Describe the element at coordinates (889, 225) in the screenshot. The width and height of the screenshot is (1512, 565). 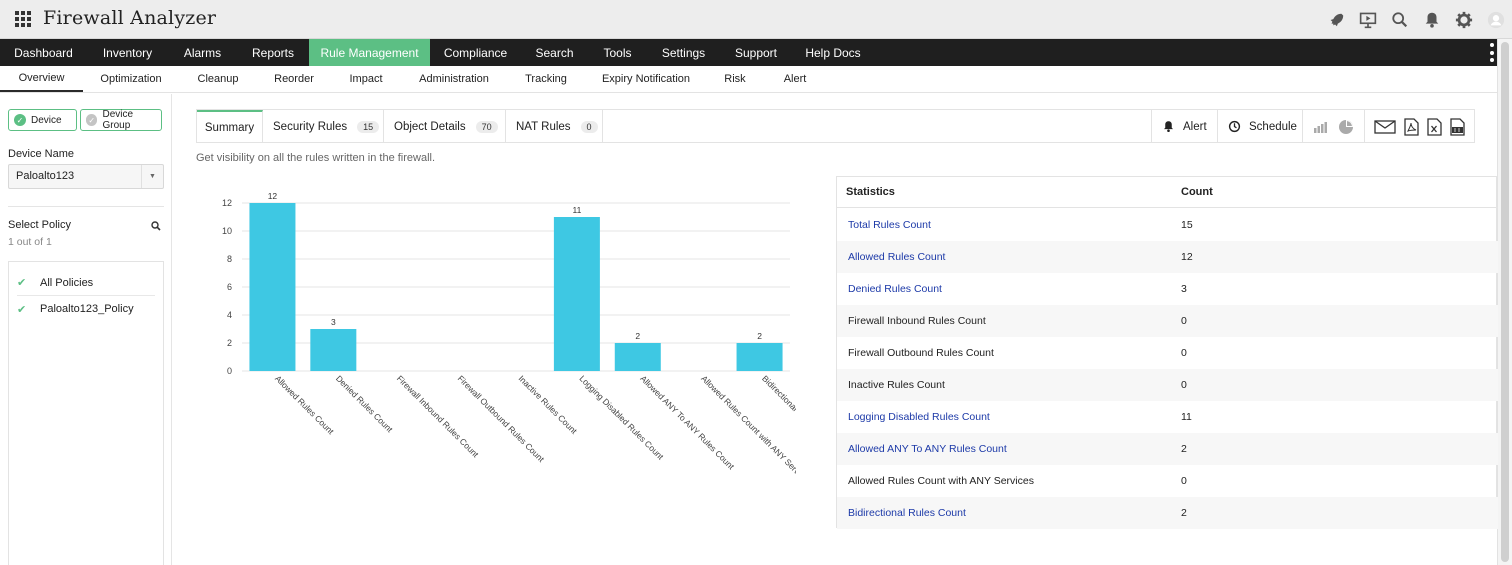
I see `statistic-link: Total Rules Count` at that location.